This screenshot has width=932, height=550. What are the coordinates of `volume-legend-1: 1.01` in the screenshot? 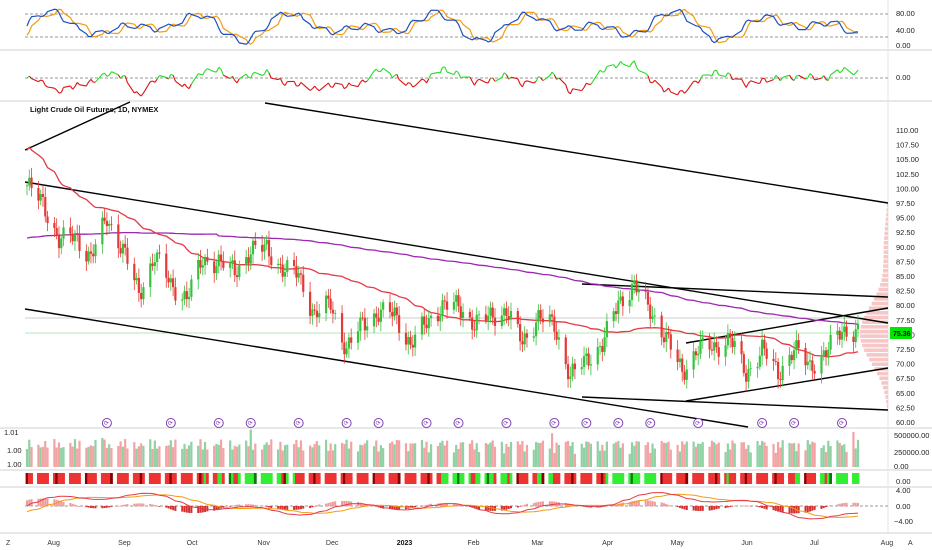 It's located at (11, 432).